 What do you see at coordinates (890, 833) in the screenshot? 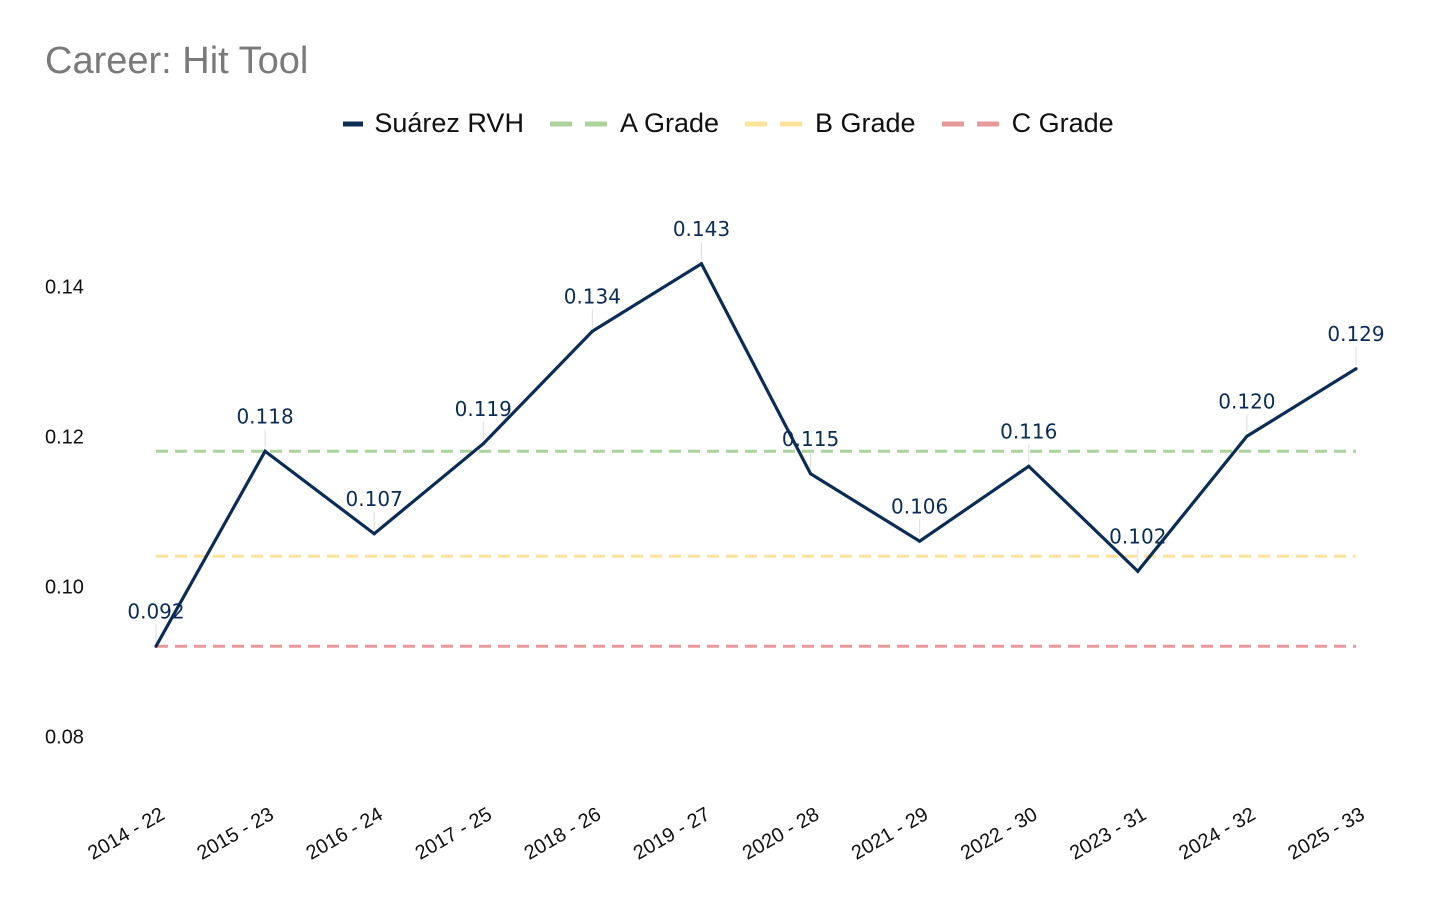
I see `x-tick-label: 2021 - 29` at bounding box center [890, 833].